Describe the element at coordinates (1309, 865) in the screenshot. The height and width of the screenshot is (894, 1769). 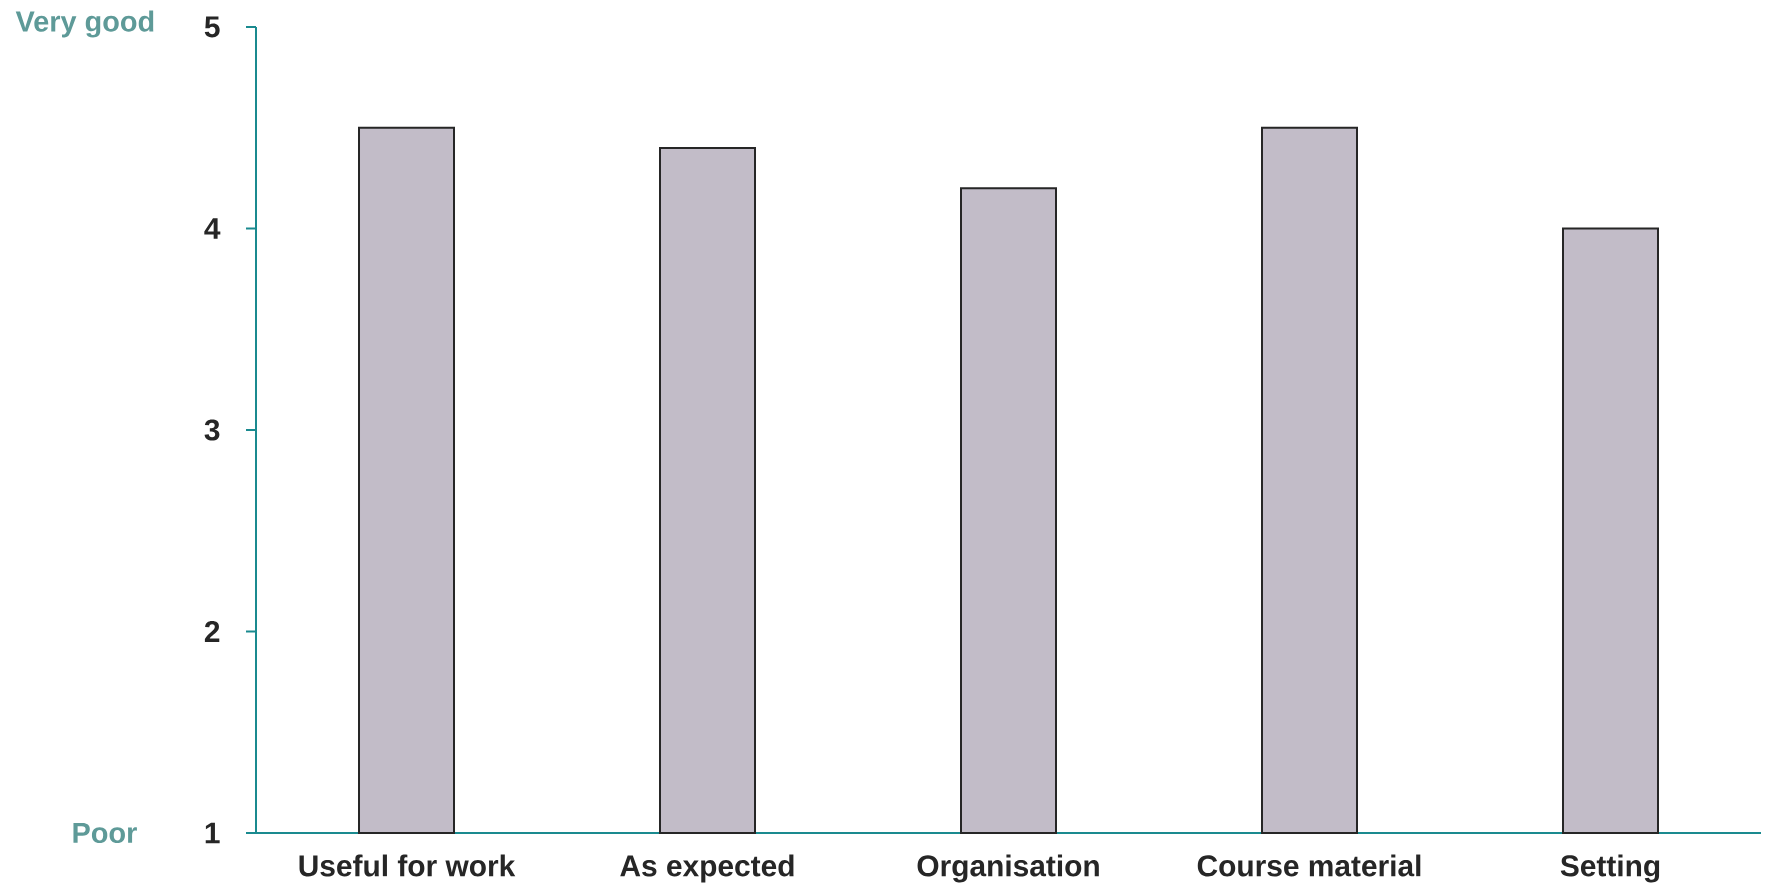
I see `x-tick-label: Course material` at that location.